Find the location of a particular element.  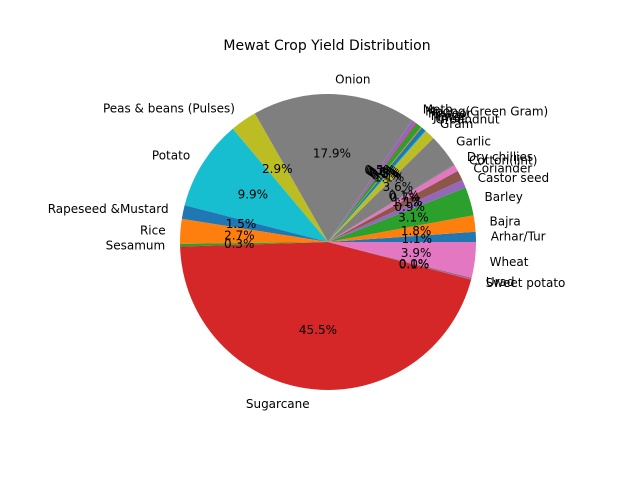

slice-percent-groundnut: 0.1% is located at coordinates (386, 175).